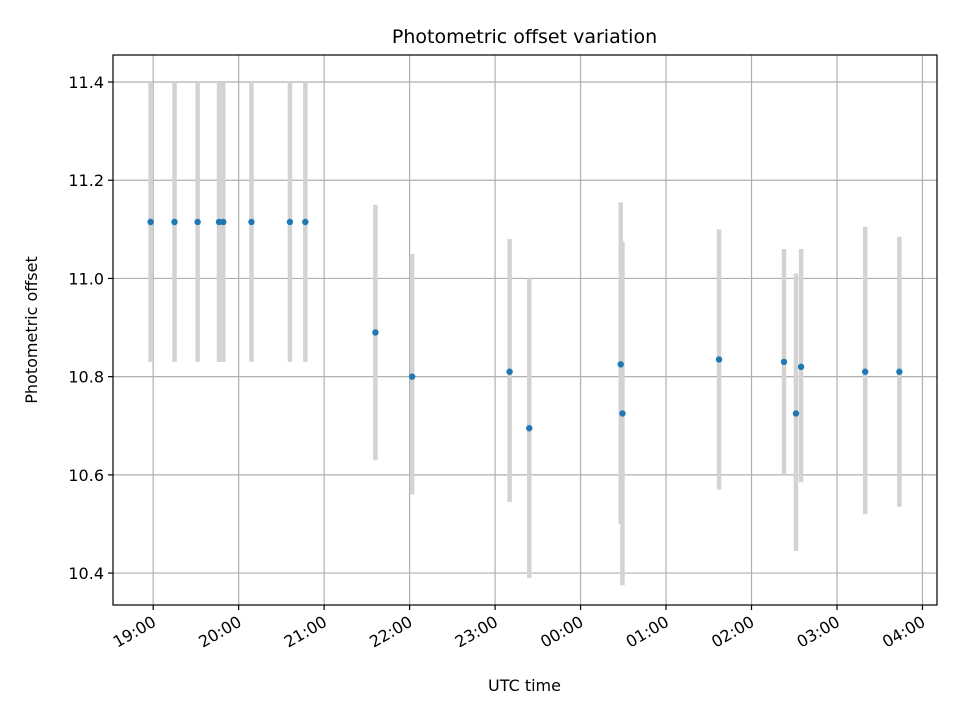  I want to click on x-tick-label: 00:00, so click(561, 632).